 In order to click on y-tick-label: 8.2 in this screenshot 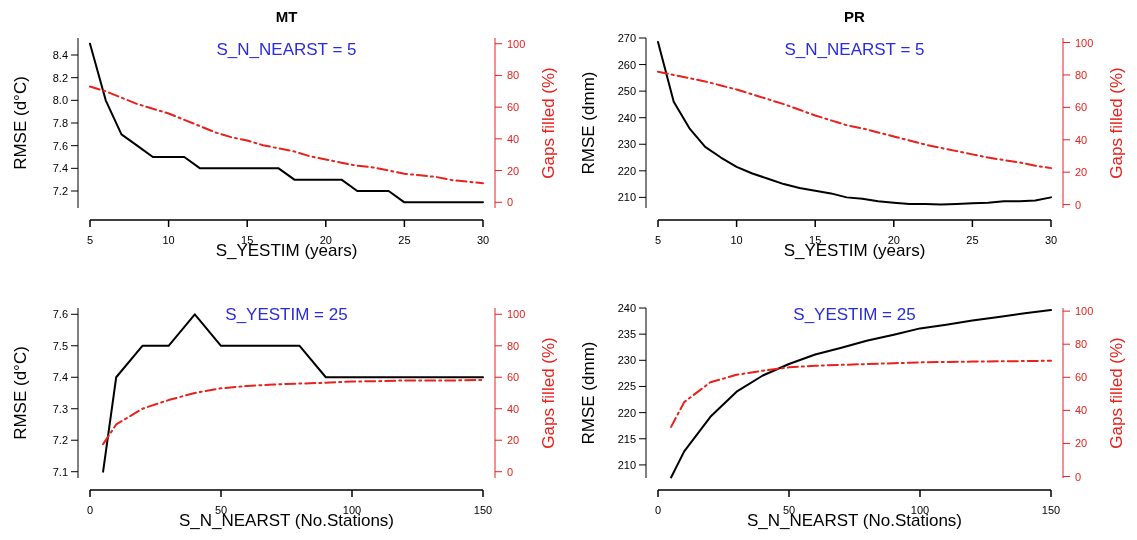, I will do `click(60, 77)`.